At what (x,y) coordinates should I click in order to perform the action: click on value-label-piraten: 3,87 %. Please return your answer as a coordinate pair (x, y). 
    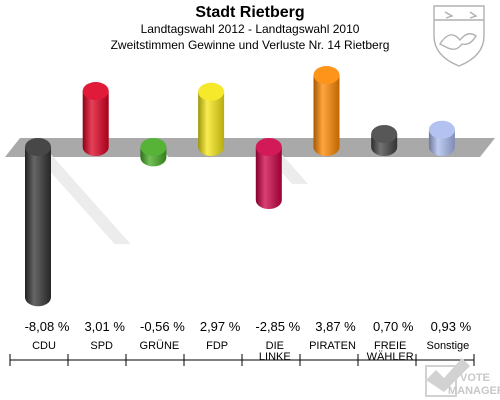
    Looking at the image, I should click on (335, 326).